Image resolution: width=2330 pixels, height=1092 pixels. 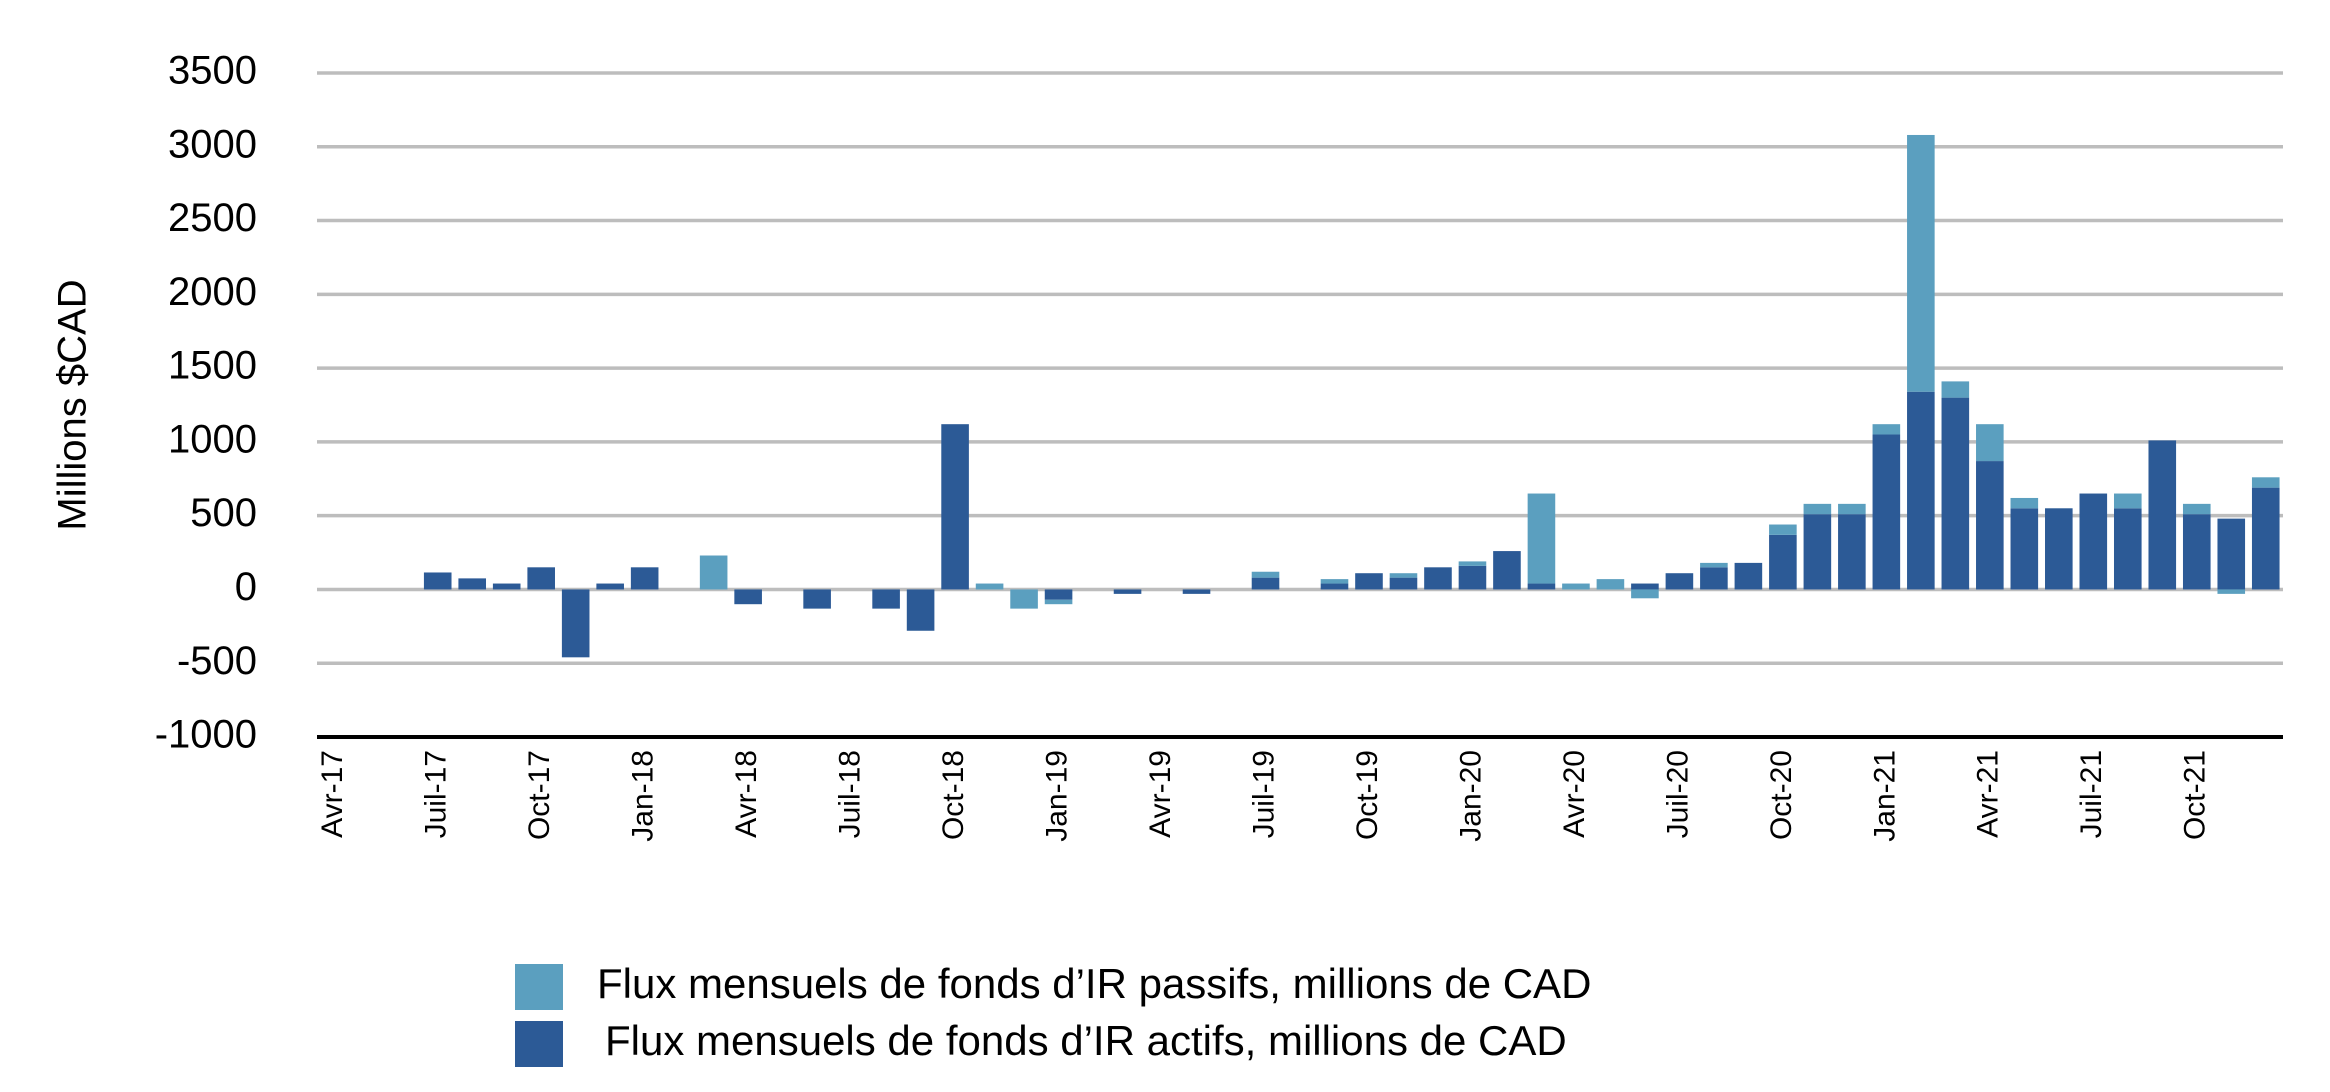 I want to click on x-tick-label: Jan-21, so click(x=1884, y=796).